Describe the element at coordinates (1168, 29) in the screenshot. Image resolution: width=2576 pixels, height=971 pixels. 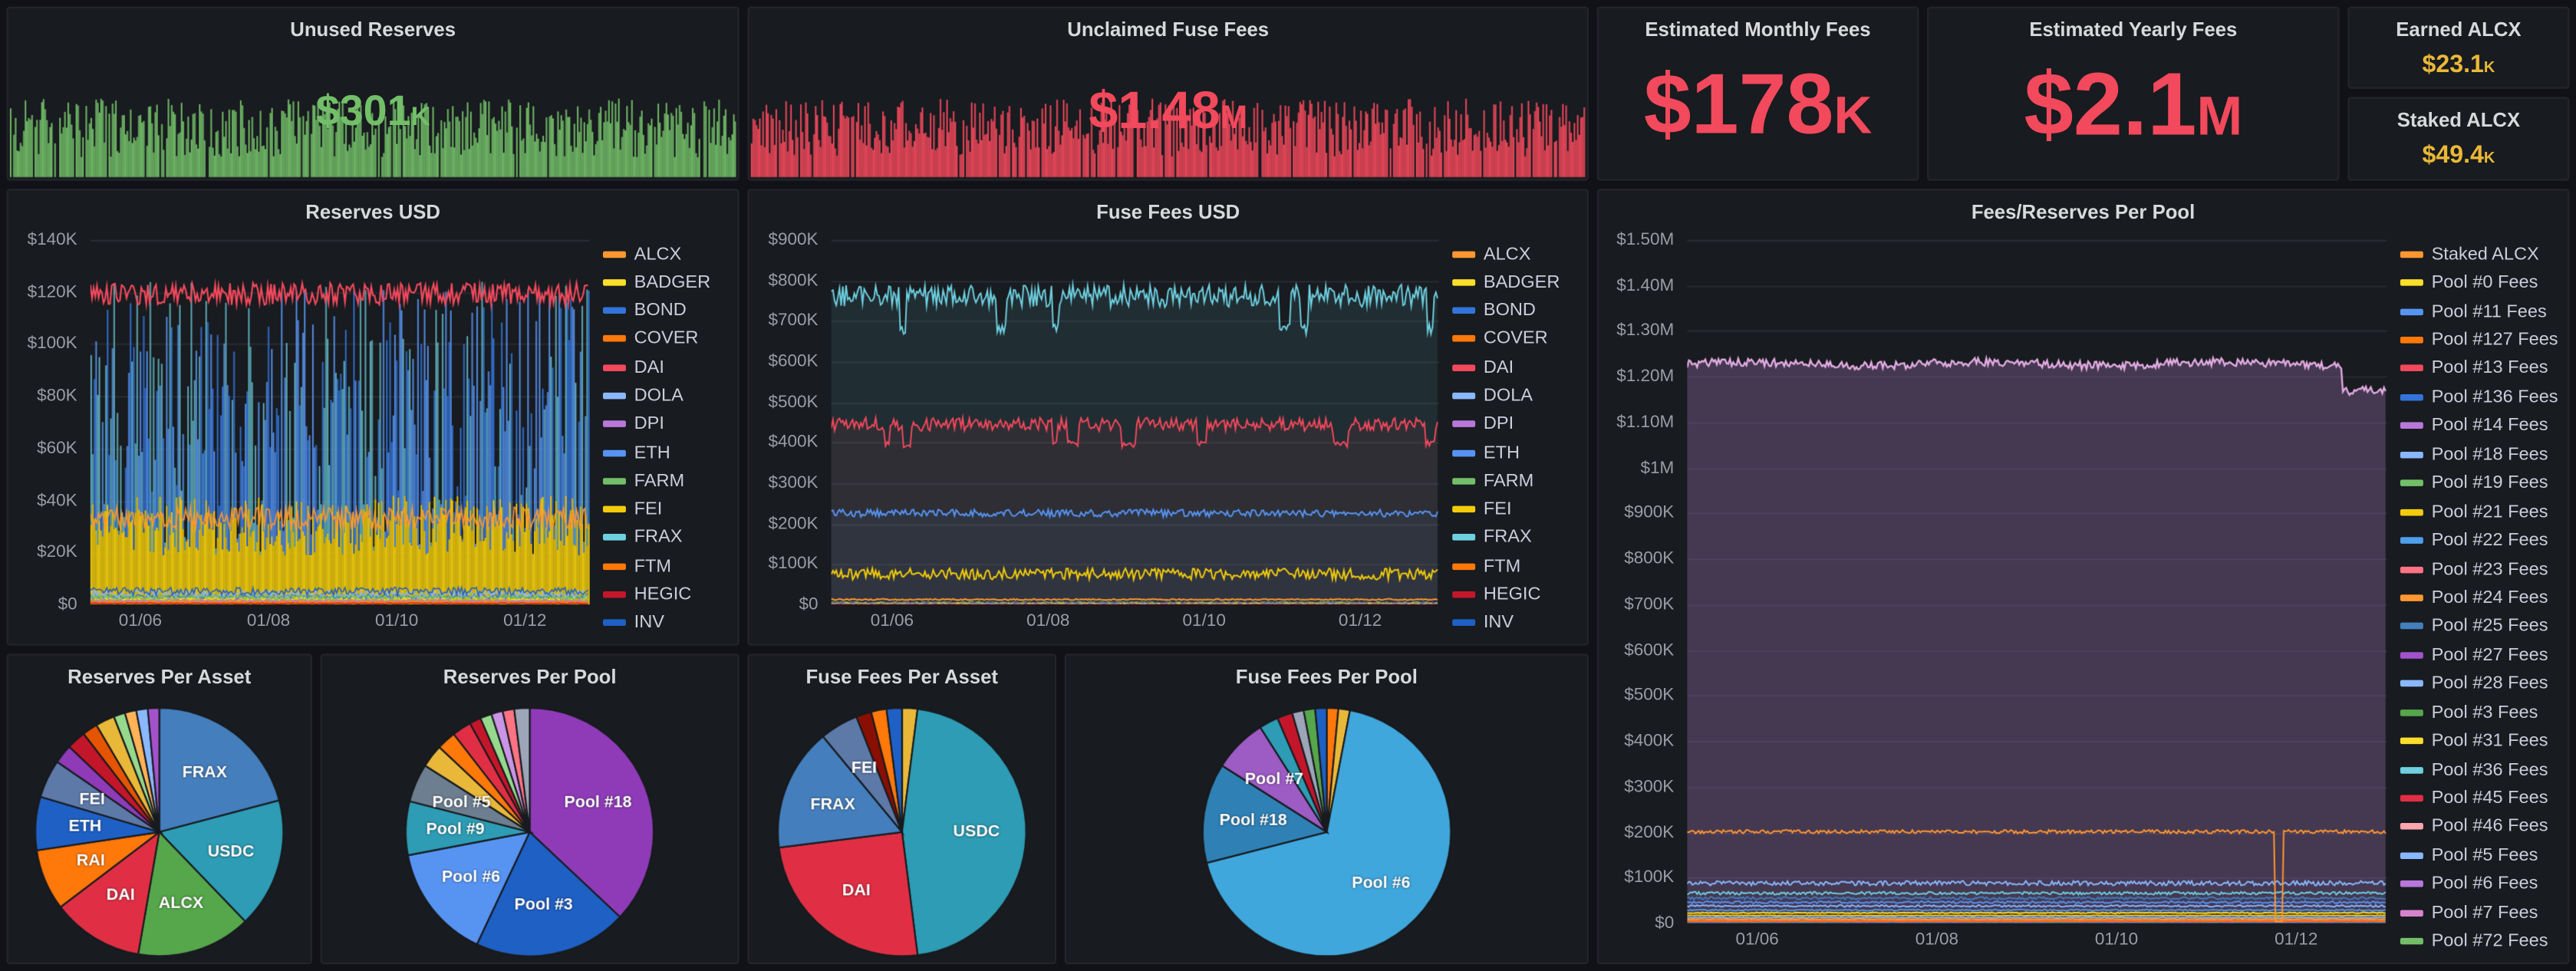
I see `panel-title: Unclaimed Fuse Fees` at that location.